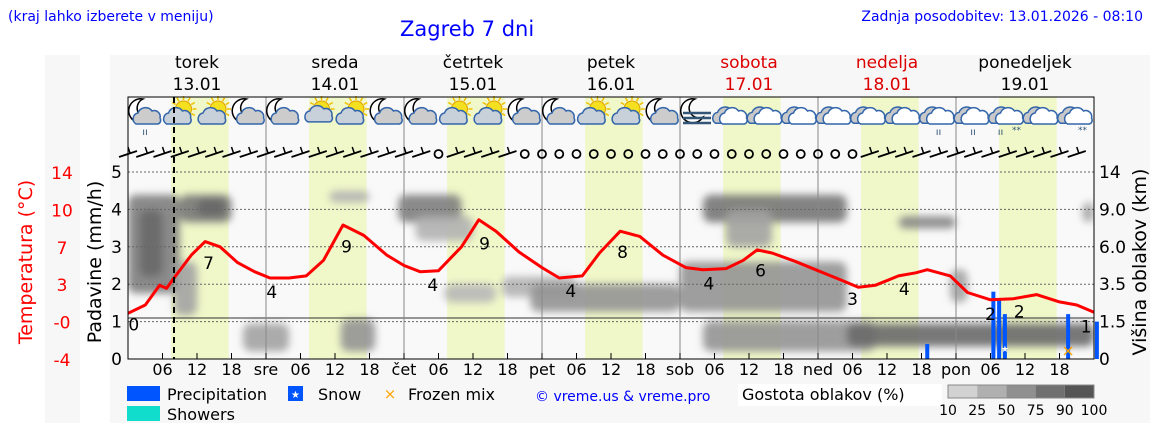  I want to click on day-name: ponedeljek, so click(1025, 63).